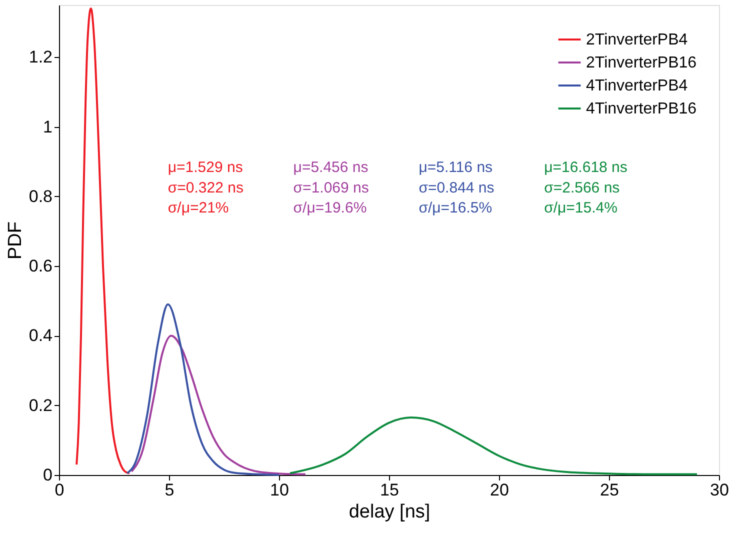  What do you see at coordinates (59, 490) in the screenshot?
I see `x-tick-label: 0` at bounding box center [59, 490].